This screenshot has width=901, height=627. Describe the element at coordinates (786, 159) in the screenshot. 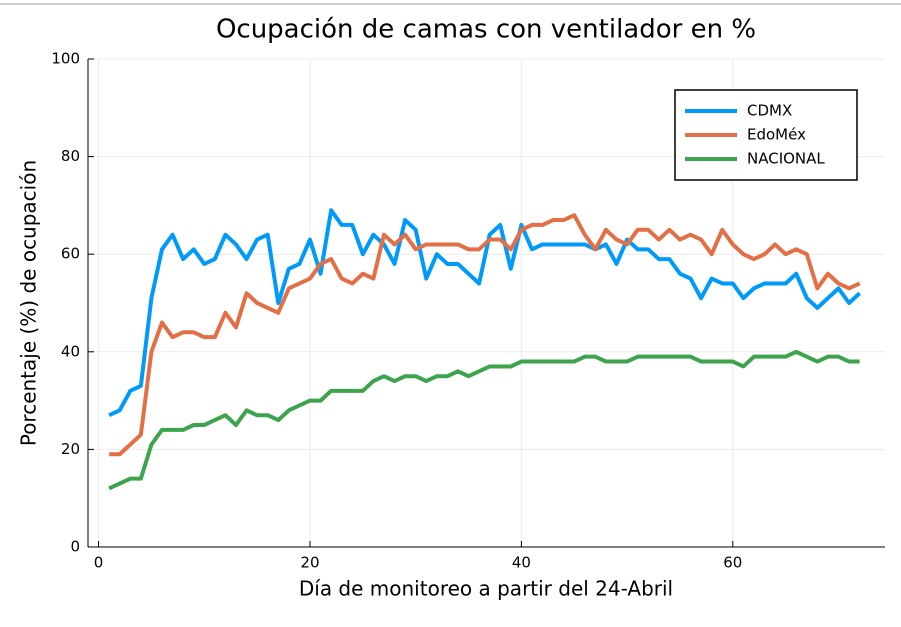

I see `legend-label: NACIONAL` at that location.